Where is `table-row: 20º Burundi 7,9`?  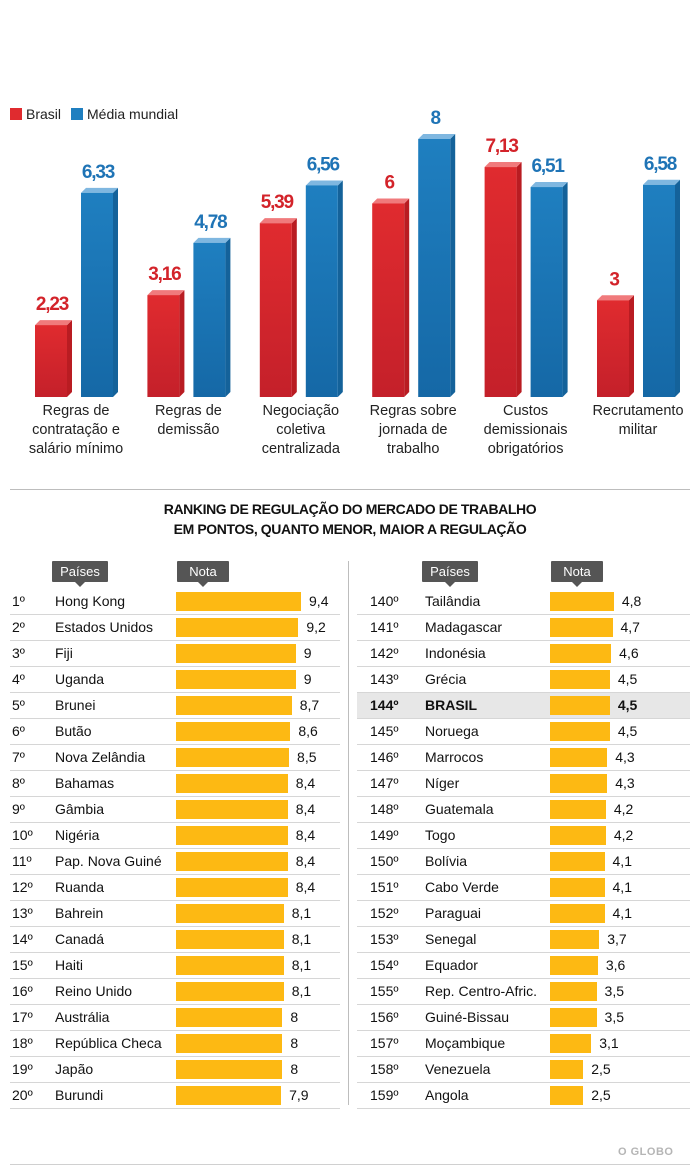 table-row: 20º Burundi 7,9 is located at coordinates (175, 1096).